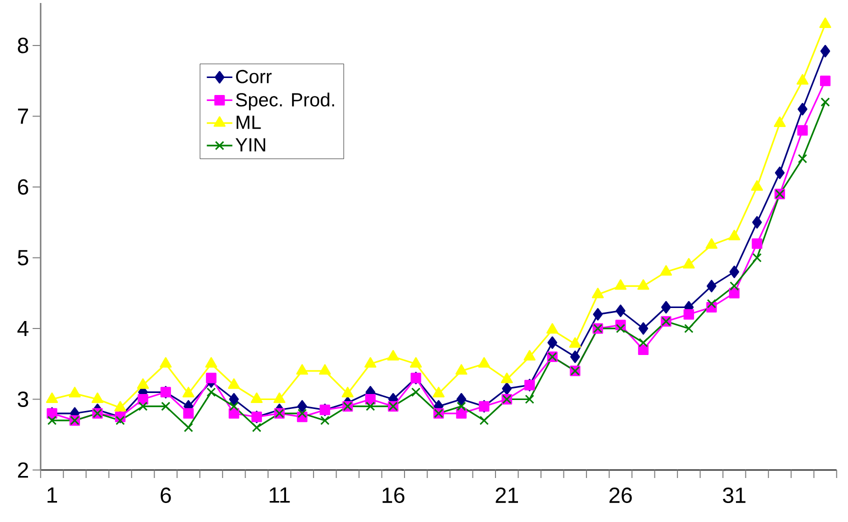 Image resolution: width=848 pixels, height=522 pixels. I want to click on y-tick-label: 7, so click(23, 116).